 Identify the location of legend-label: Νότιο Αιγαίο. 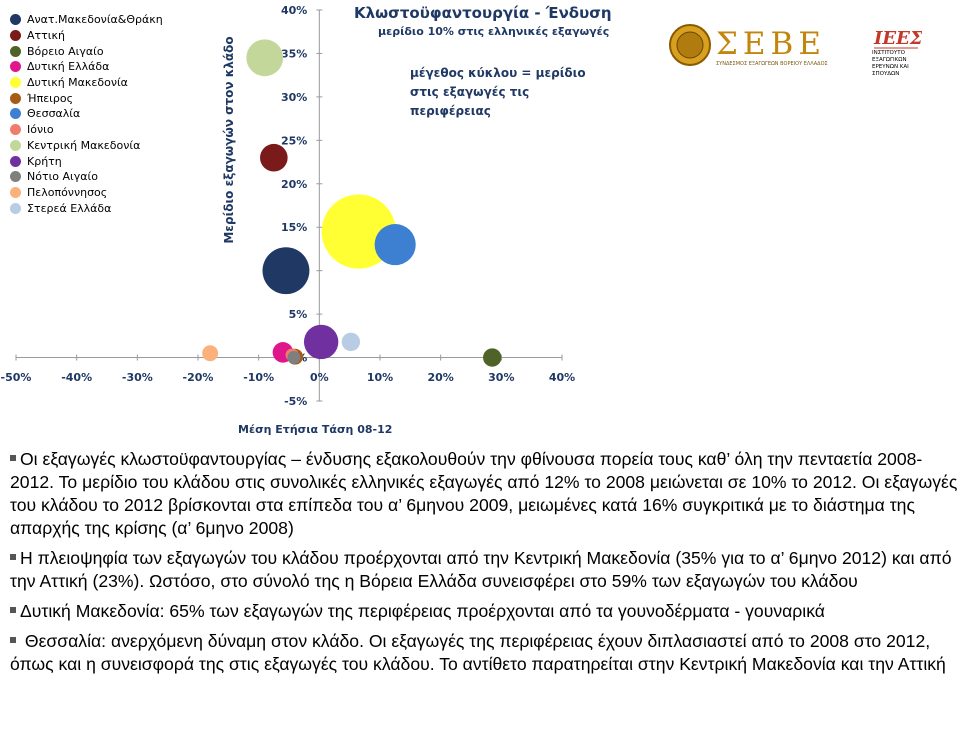
(62, 177).